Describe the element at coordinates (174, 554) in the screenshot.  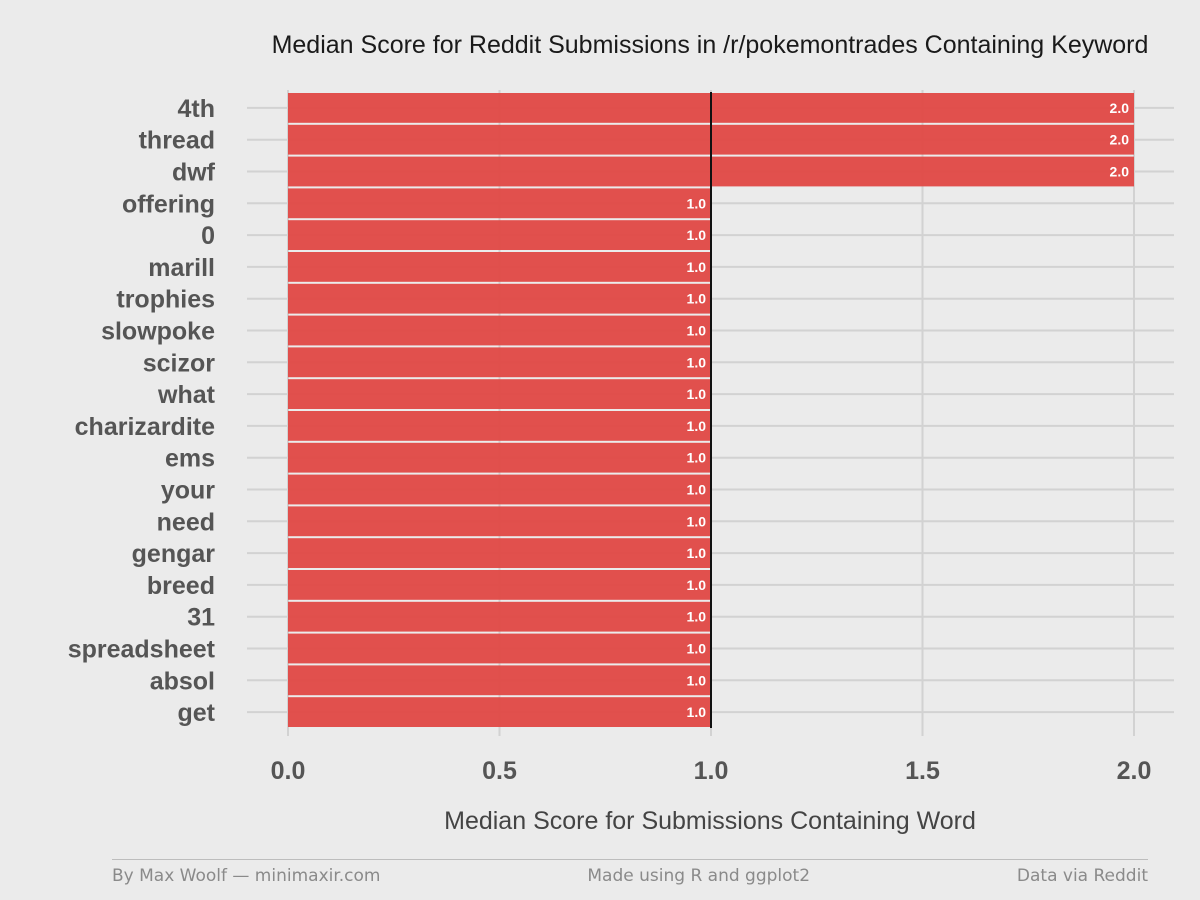
I see `category-label: gengar` at that location.